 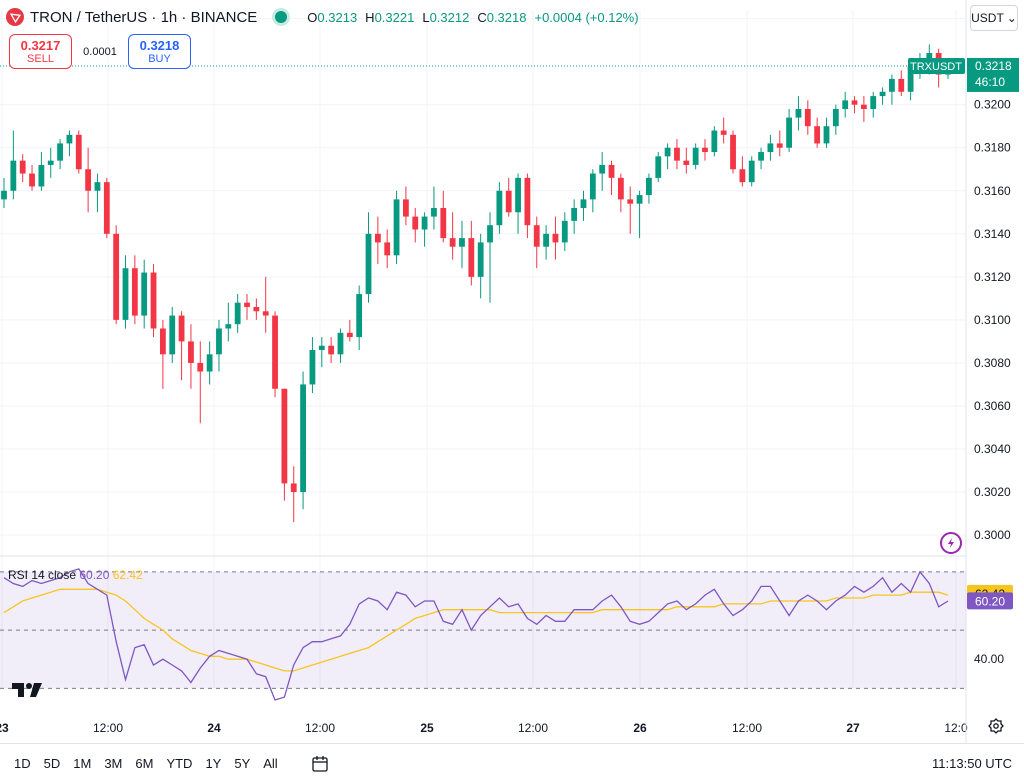 I want to click on price-tick-label: 0.3000, so click(x=992, y=535).